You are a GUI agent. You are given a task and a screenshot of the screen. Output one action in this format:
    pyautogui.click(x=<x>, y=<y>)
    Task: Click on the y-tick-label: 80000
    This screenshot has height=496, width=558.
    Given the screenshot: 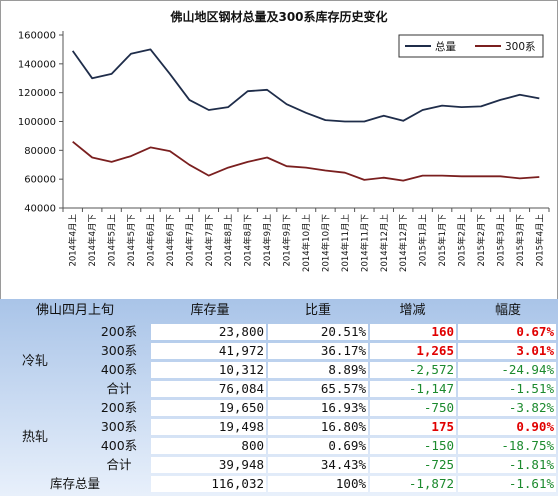 What is the action you would take?
    pyautogui.click(x=40, y=151)
    